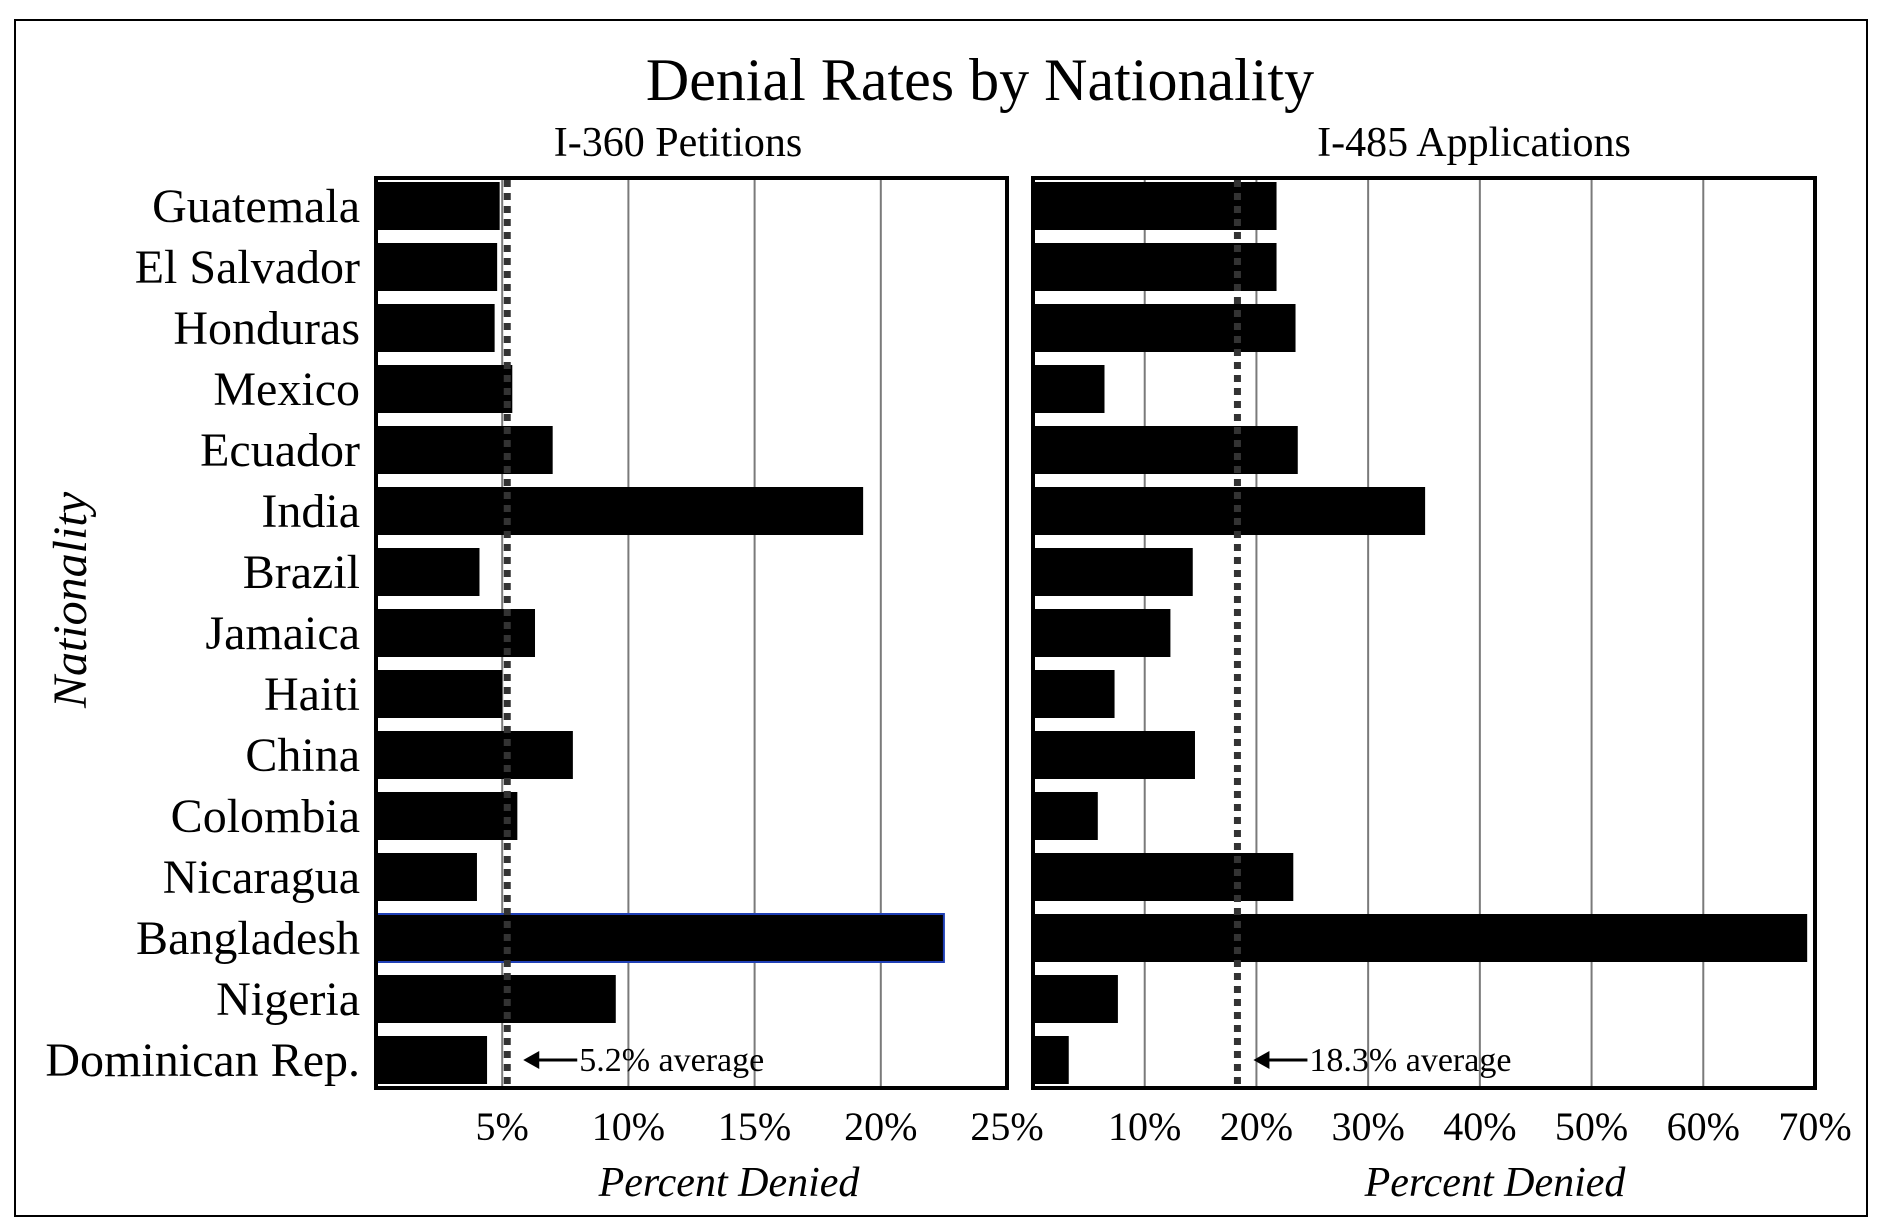  What do you see at coordinates (1006, 1126) in the screenshot?
I see `x-tick-label: 25%` at bounding box center [1006, 1126].